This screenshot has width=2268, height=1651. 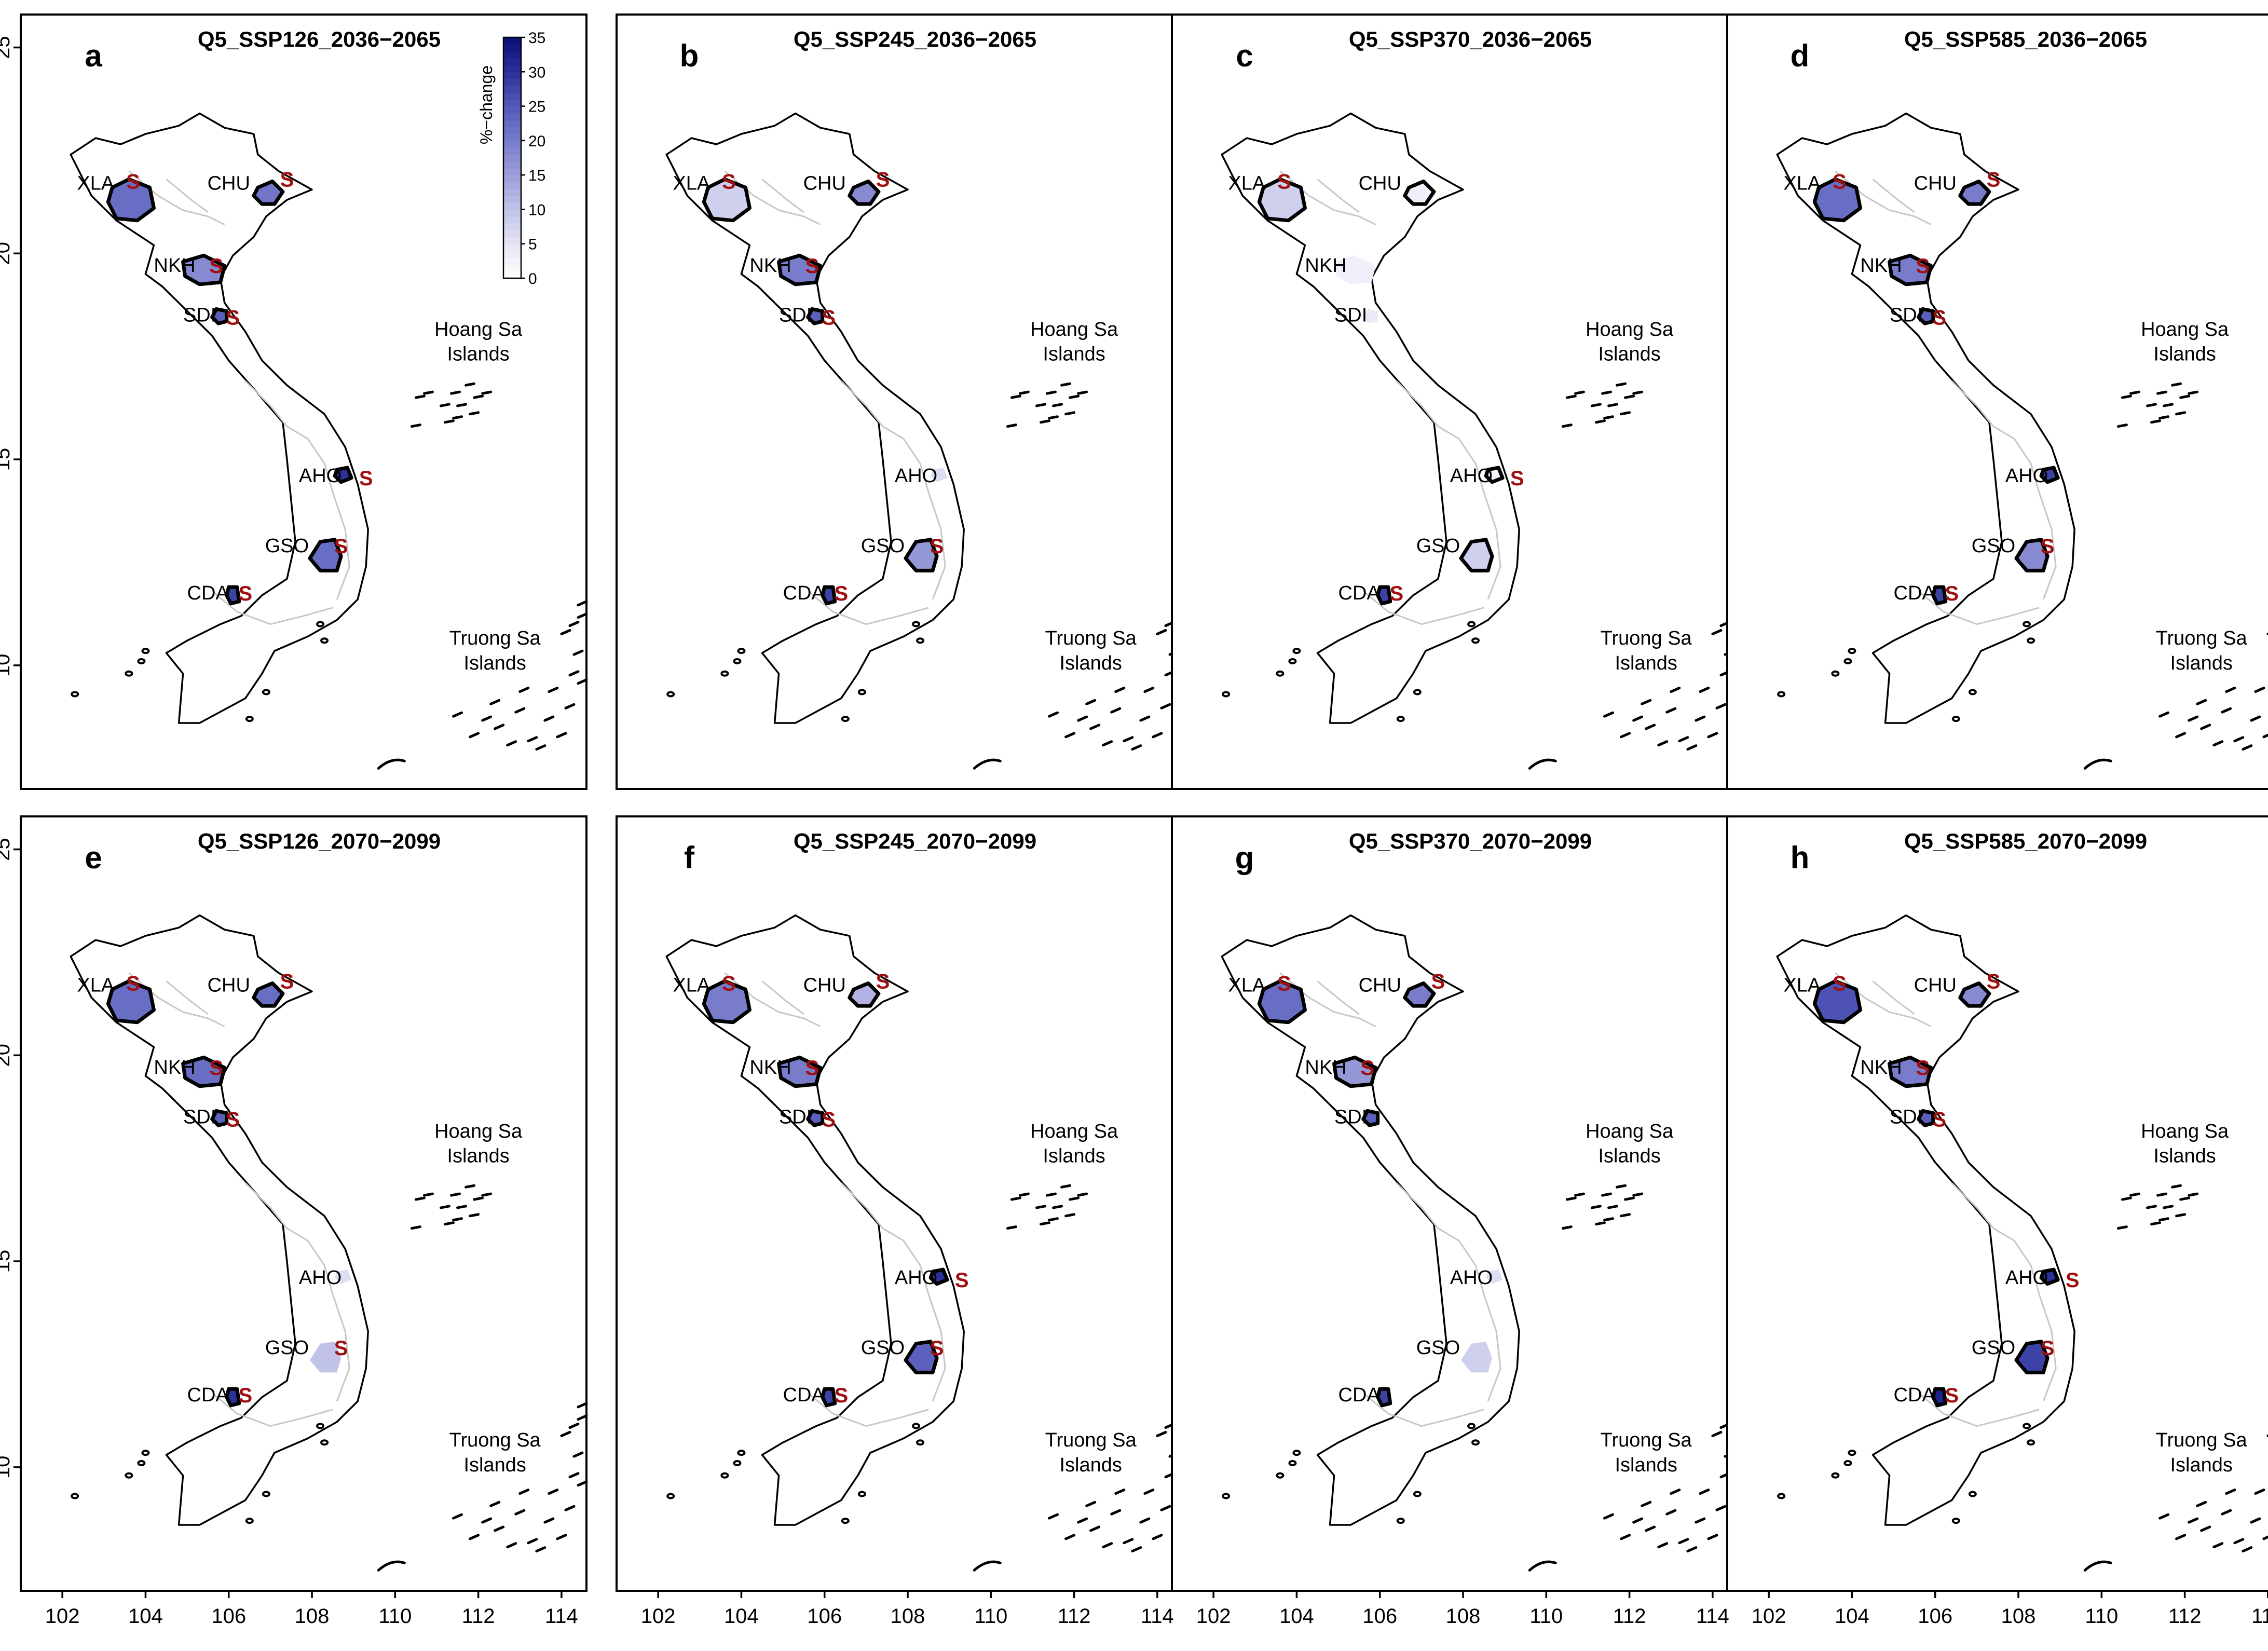 What do you see at coordinates (1800, 858) in the screenshot?
I see `panel-letter: h` at bounding box center [1800, 858].